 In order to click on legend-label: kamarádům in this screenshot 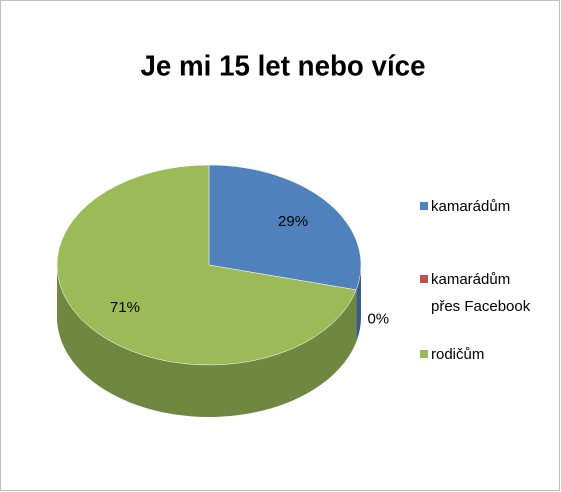, I will do `click(471, 206)`.